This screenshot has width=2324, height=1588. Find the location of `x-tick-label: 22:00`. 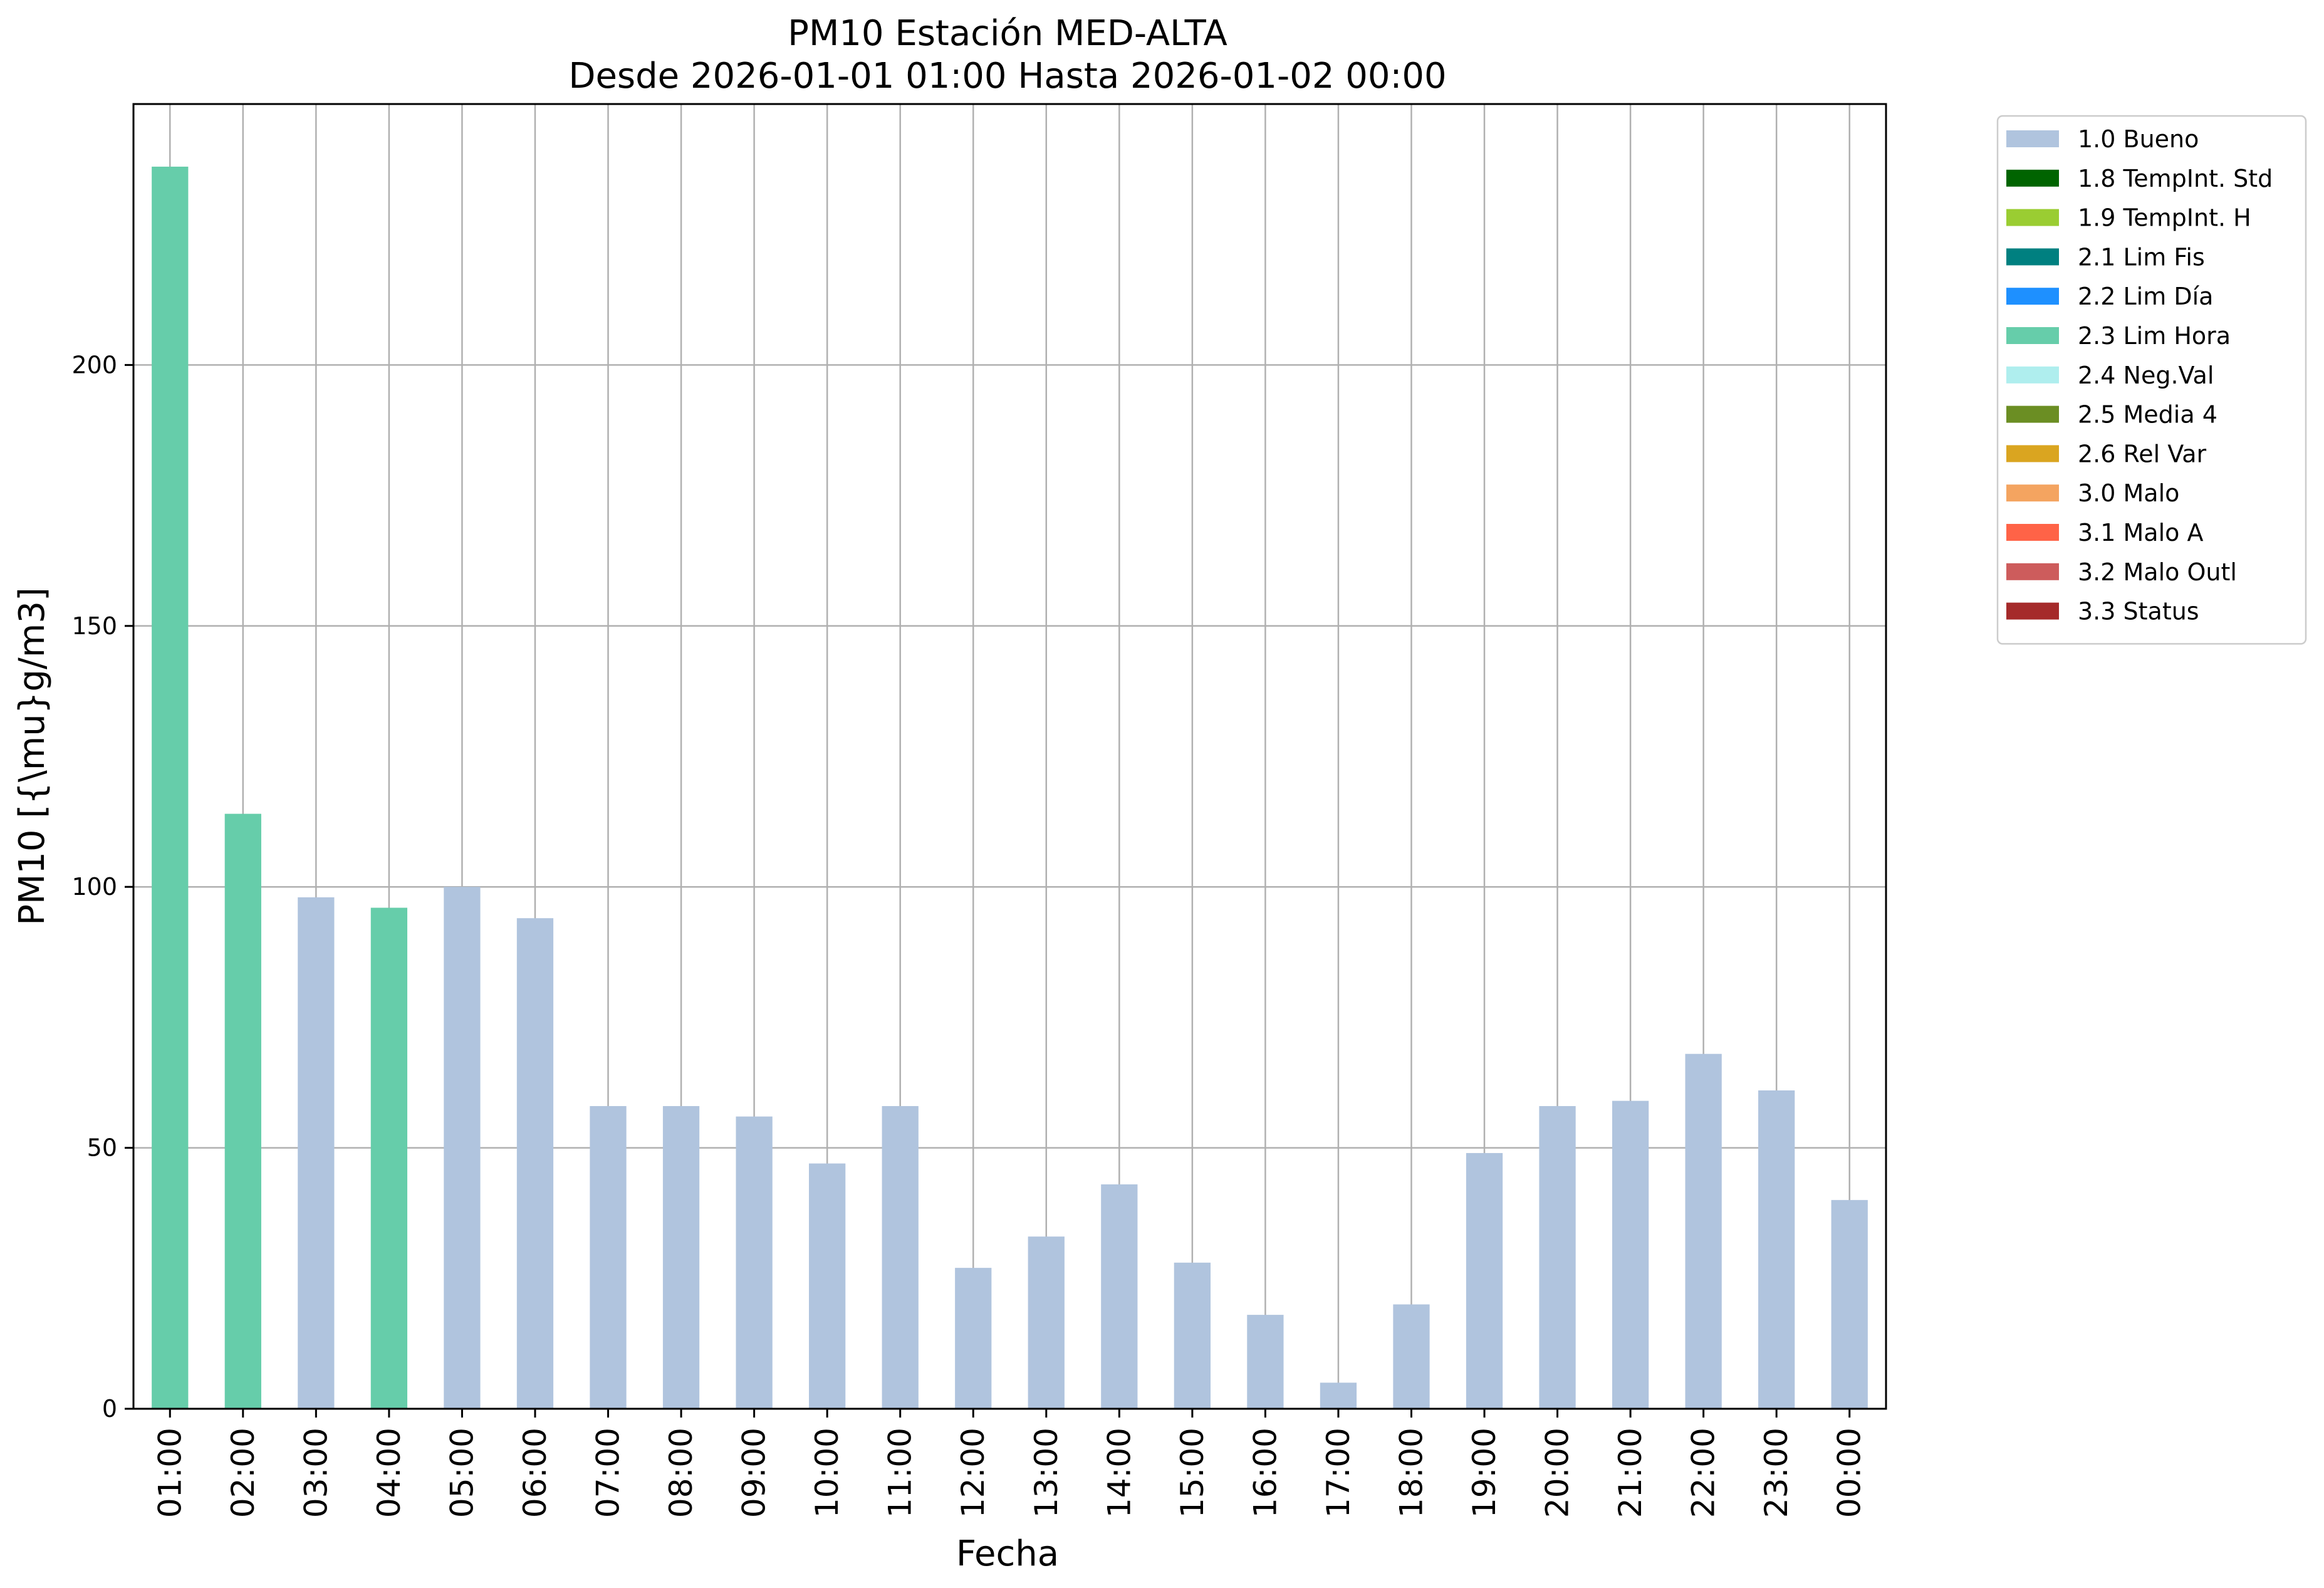

x-tick-label: 22:00 is located at coordinates (1704, 1473).